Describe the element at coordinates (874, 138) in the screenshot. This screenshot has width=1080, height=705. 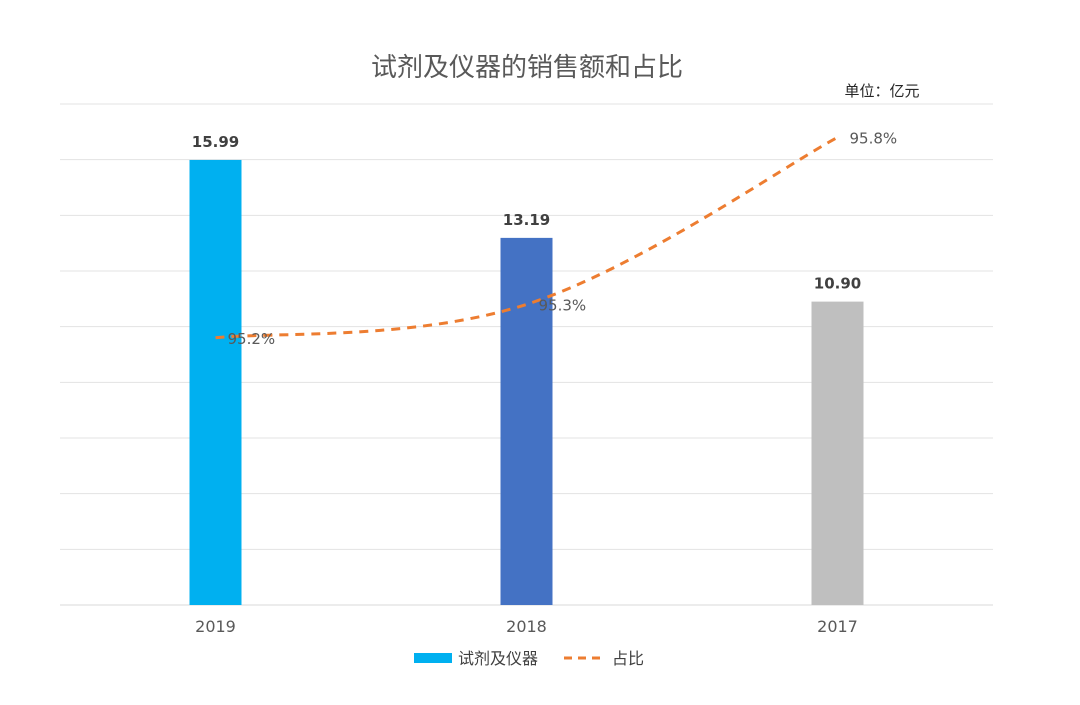
I see `share-value-label: 95.8%` at that location.